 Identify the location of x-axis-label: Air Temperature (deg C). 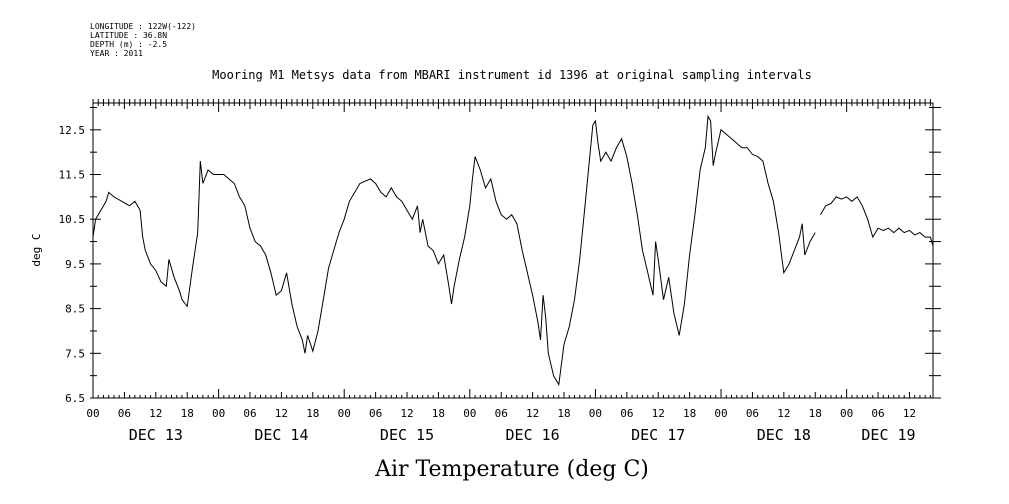
(511, 469).